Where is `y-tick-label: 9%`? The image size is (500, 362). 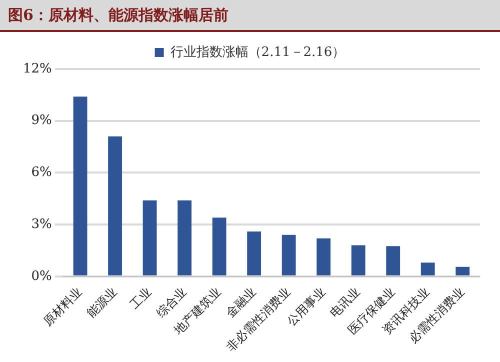 y-tick-label: 9% is located at coordinates (41, 120).